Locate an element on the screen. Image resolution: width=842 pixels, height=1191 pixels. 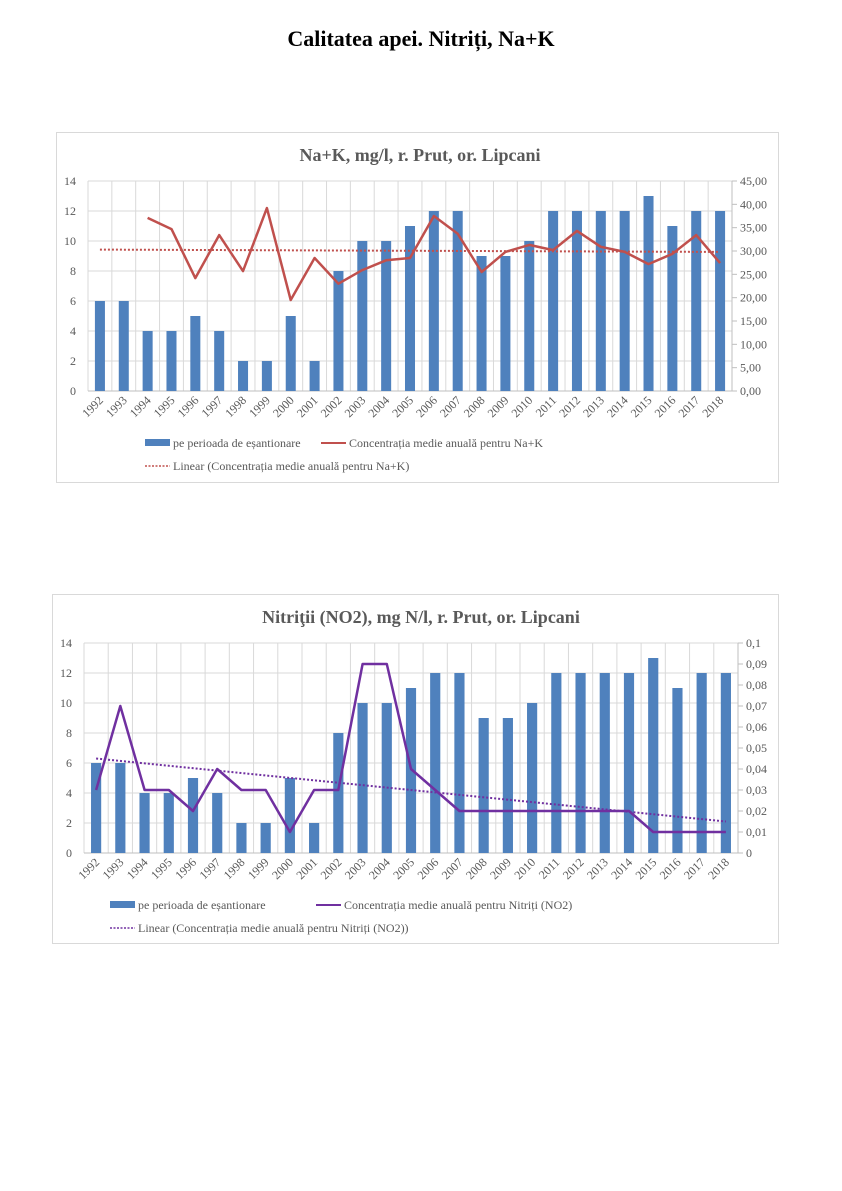
y2-tick-label: 0,06 is located at coordinates (756, 727).